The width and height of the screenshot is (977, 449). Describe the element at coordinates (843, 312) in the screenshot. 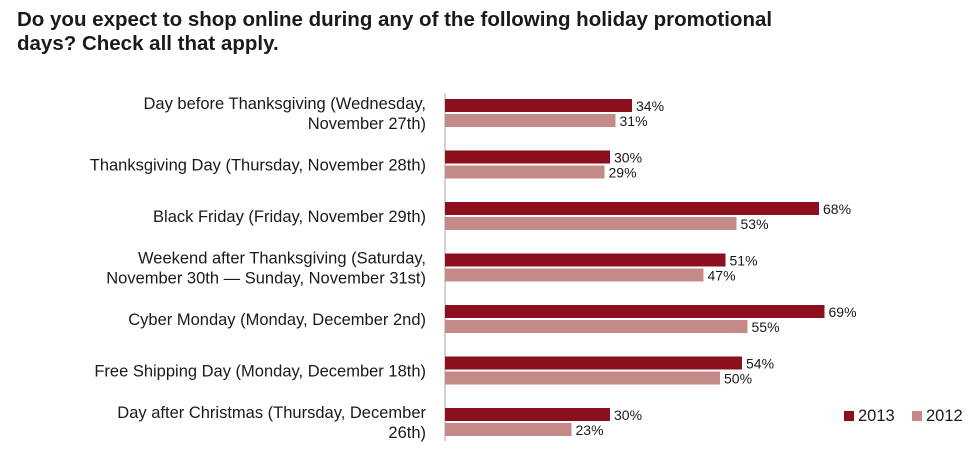

I see `data-label-2013: 69%` at that location.